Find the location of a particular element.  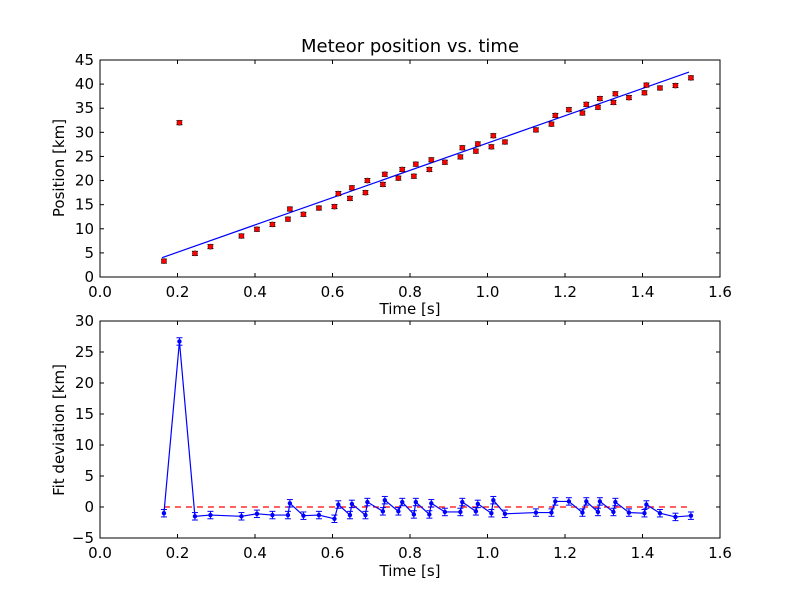

position-chart-y-tick-label: 0 is located at coordinates (89, 277).